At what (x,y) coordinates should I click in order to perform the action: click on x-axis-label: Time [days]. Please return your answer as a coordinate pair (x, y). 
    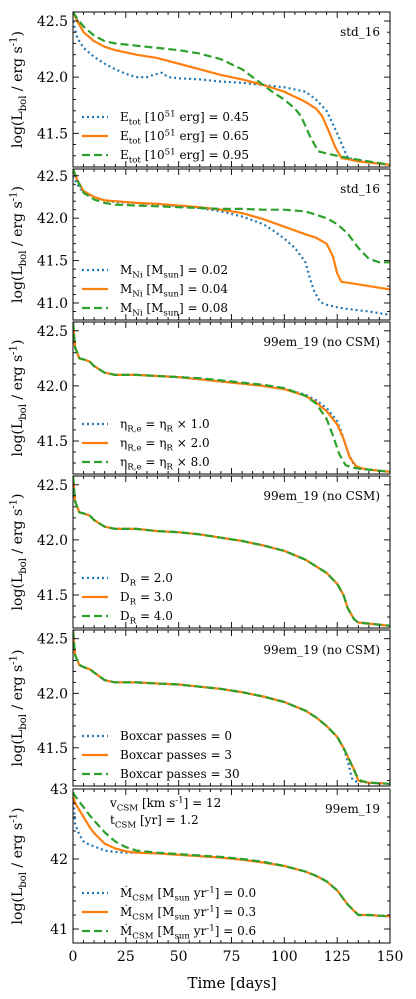
    Looking at the image, I should click on (231, 983).